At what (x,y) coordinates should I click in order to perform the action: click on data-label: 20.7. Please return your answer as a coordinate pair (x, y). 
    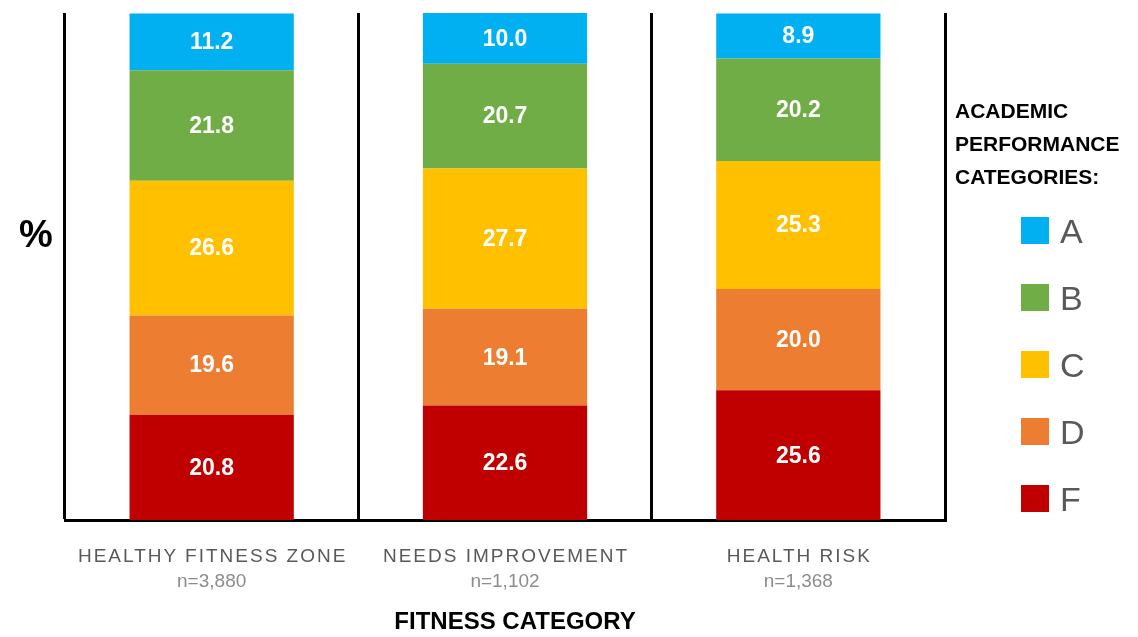
    Looking at the image, I should click on (505, 115).